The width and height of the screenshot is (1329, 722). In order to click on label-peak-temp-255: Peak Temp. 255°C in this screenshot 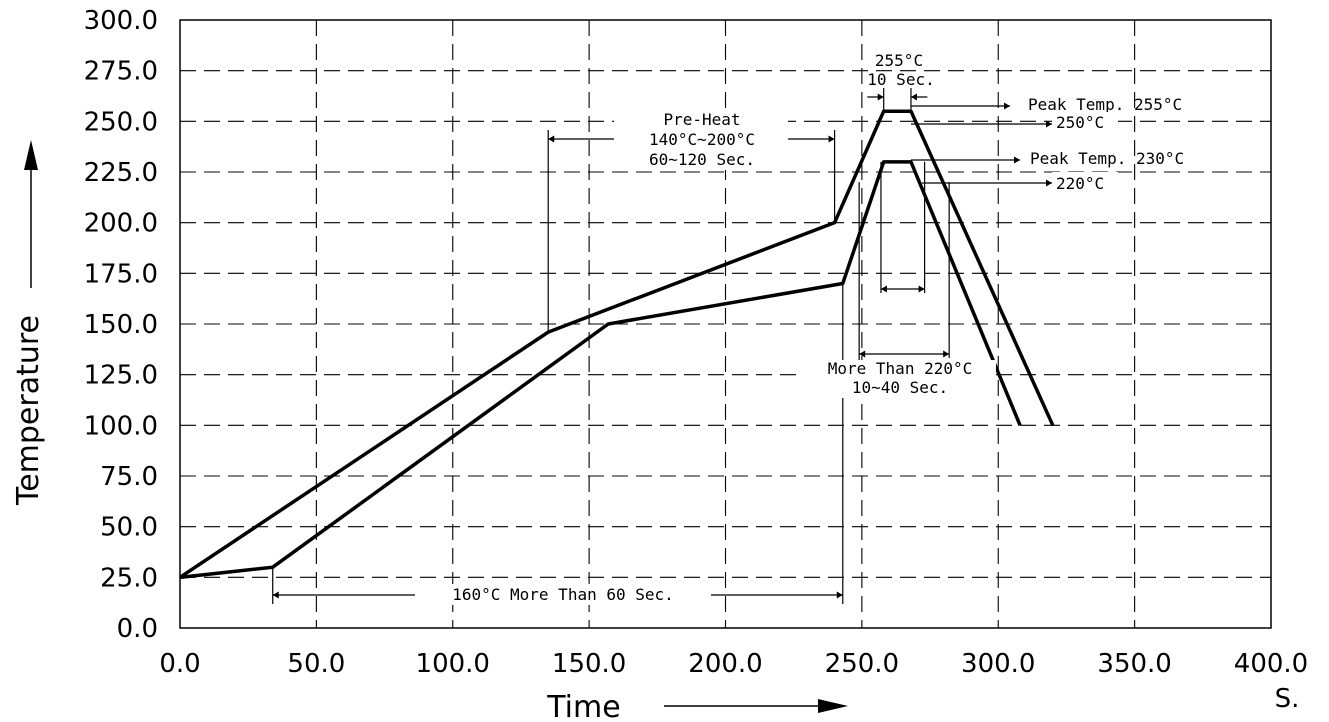, I will do `click(1105, 104)`.